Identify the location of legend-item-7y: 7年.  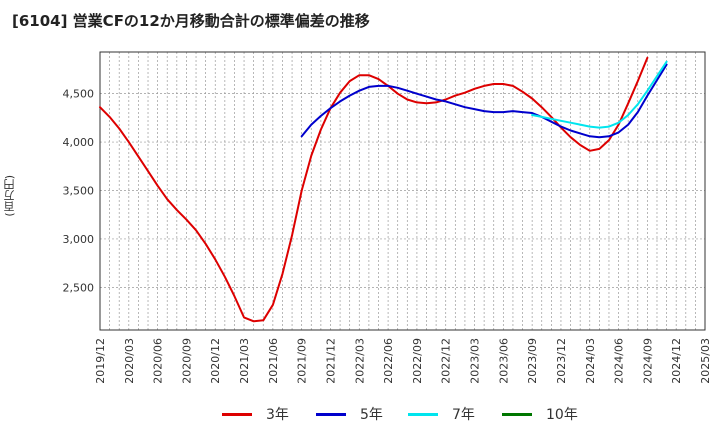
(441, 414).